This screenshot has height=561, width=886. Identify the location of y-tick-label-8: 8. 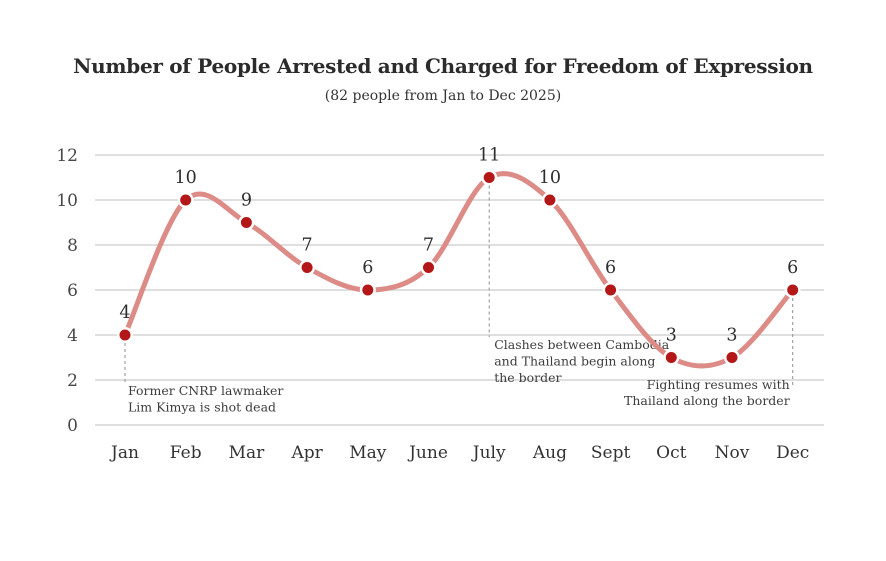
(72, 246).